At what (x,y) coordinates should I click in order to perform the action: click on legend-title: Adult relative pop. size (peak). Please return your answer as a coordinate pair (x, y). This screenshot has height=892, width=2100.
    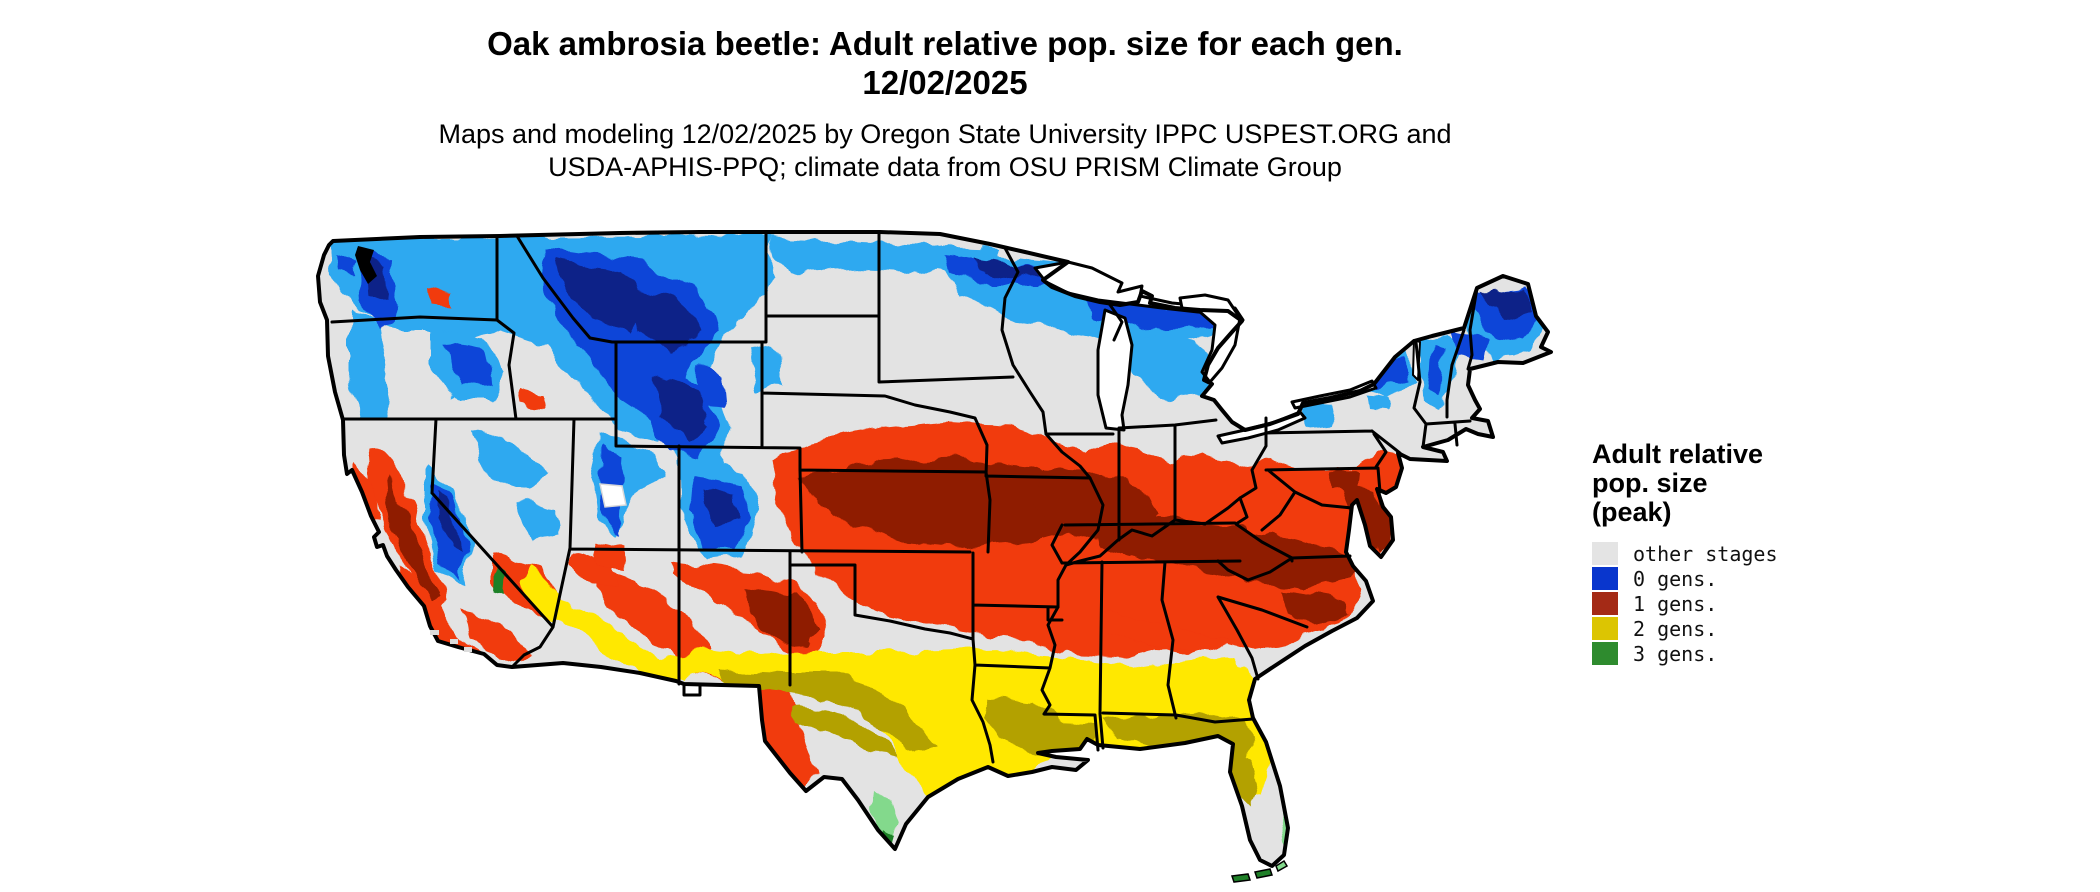
    Looking at the image, I should click on (1707, 483).